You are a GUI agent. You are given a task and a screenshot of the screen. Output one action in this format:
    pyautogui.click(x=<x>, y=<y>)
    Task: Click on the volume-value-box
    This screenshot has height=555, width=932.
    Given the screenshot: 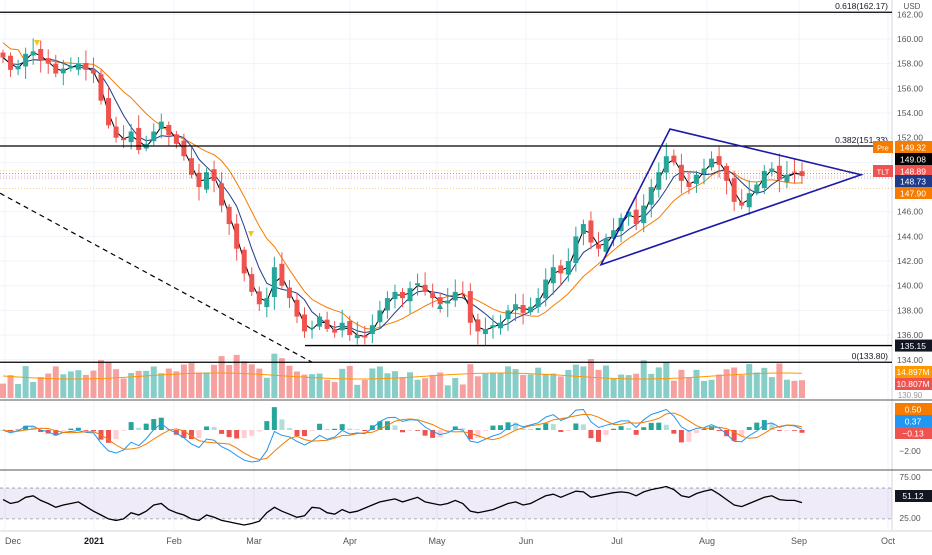 What is the action you would take?
    pyautogui.click(x=913, y=372)
    